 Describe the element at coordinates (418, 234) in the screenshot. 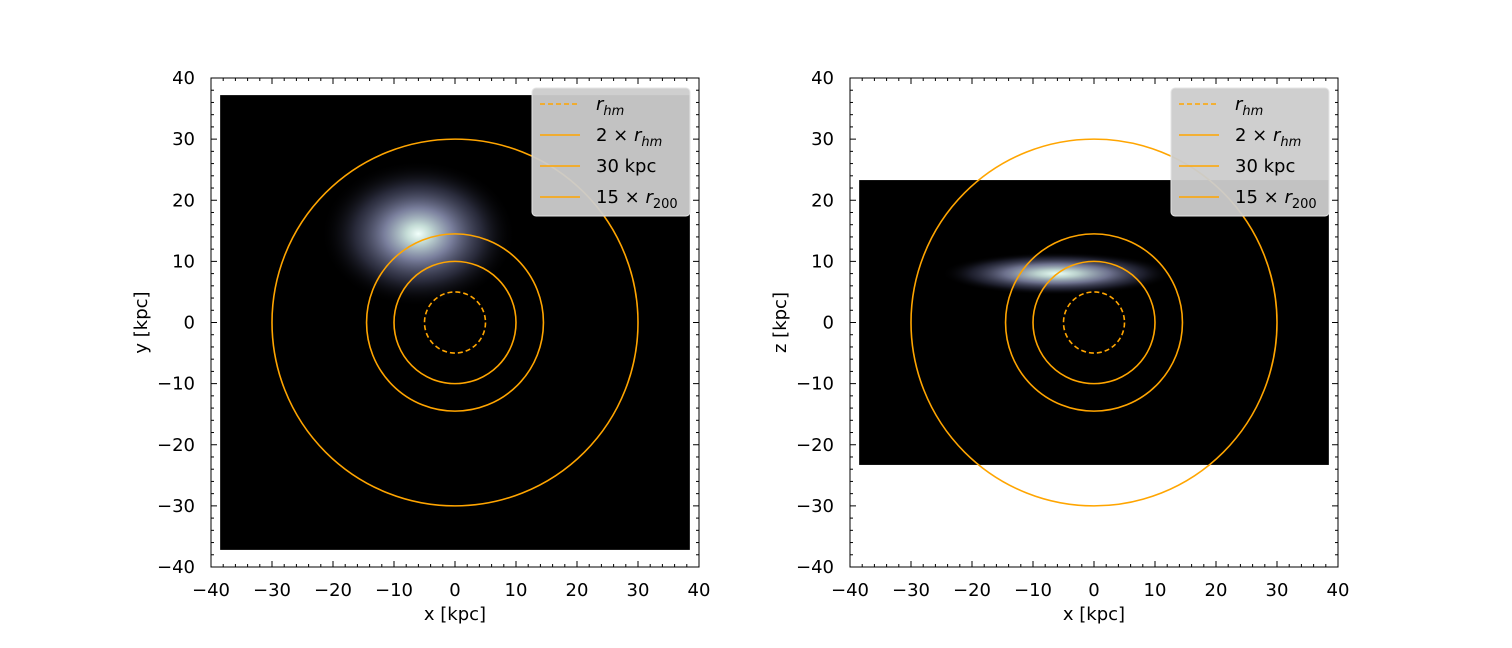

I see `galaxy-emission` at that location.